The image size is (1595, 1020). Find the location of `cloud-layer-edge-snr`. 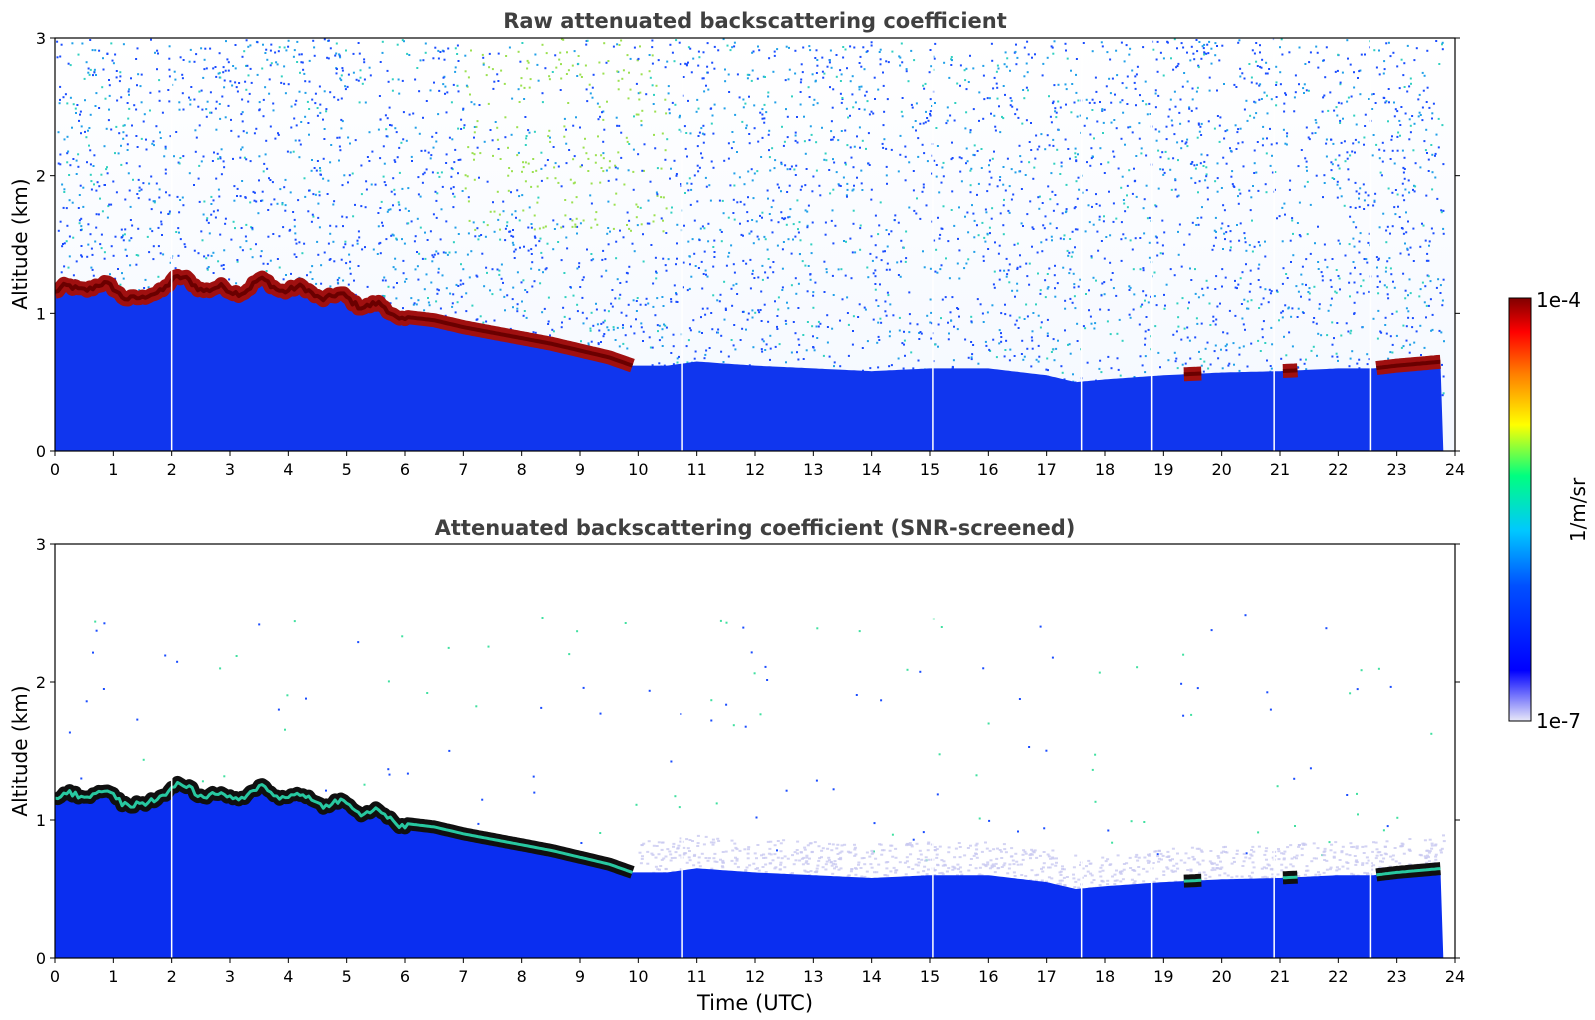

cloud-layer-edge-snr is located at coordinates (748, 831).